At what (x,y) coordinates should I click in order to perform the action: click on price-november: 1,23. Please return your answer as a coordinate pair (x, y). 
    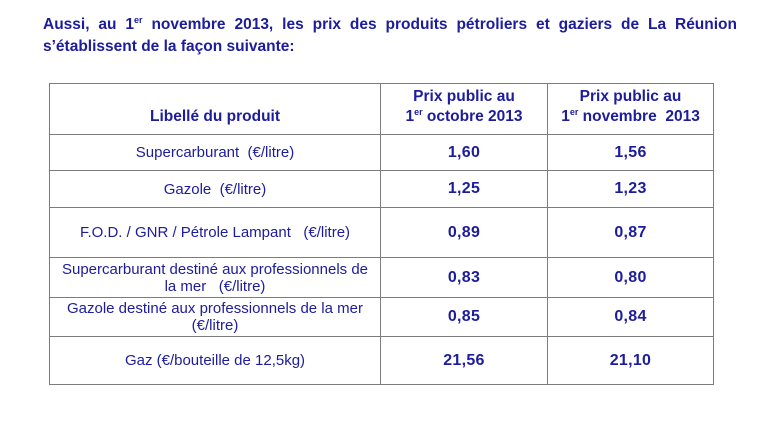
    Looking at the image, I should click on (630, 189).